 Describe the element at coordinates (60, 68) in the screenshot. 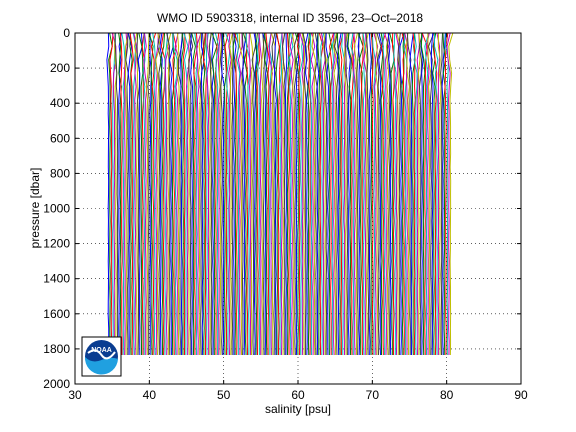

I see `y-tick-label: 200` at that location.